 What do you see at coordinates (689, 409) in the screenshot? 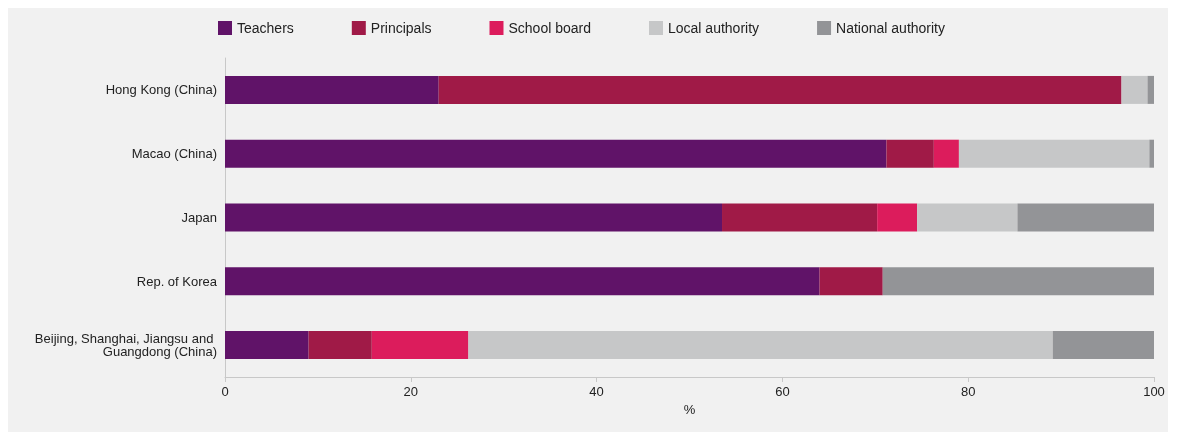
I see `x-axis-title: %` at bounding box center [689, 409].